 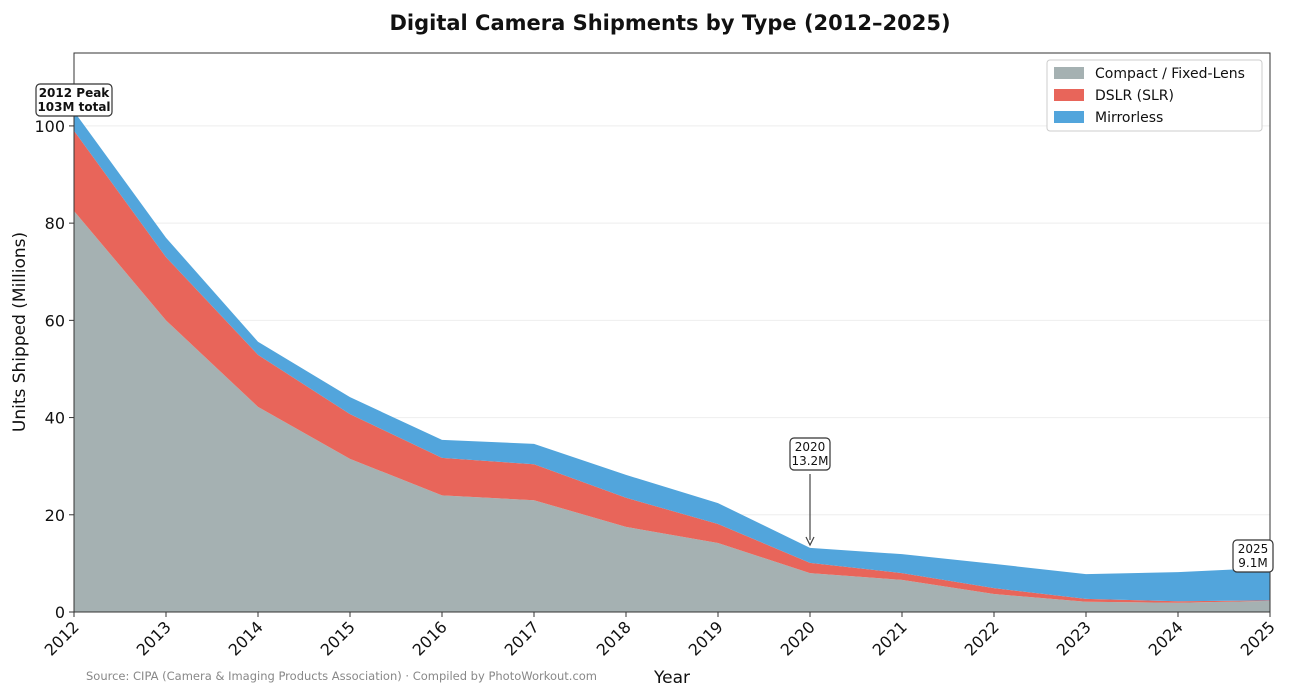 What do you see at coordinates (1134, 96) in the screenshot?
I see `legend-label: DSLR (SLR)` at bounding box center [1134, 96].